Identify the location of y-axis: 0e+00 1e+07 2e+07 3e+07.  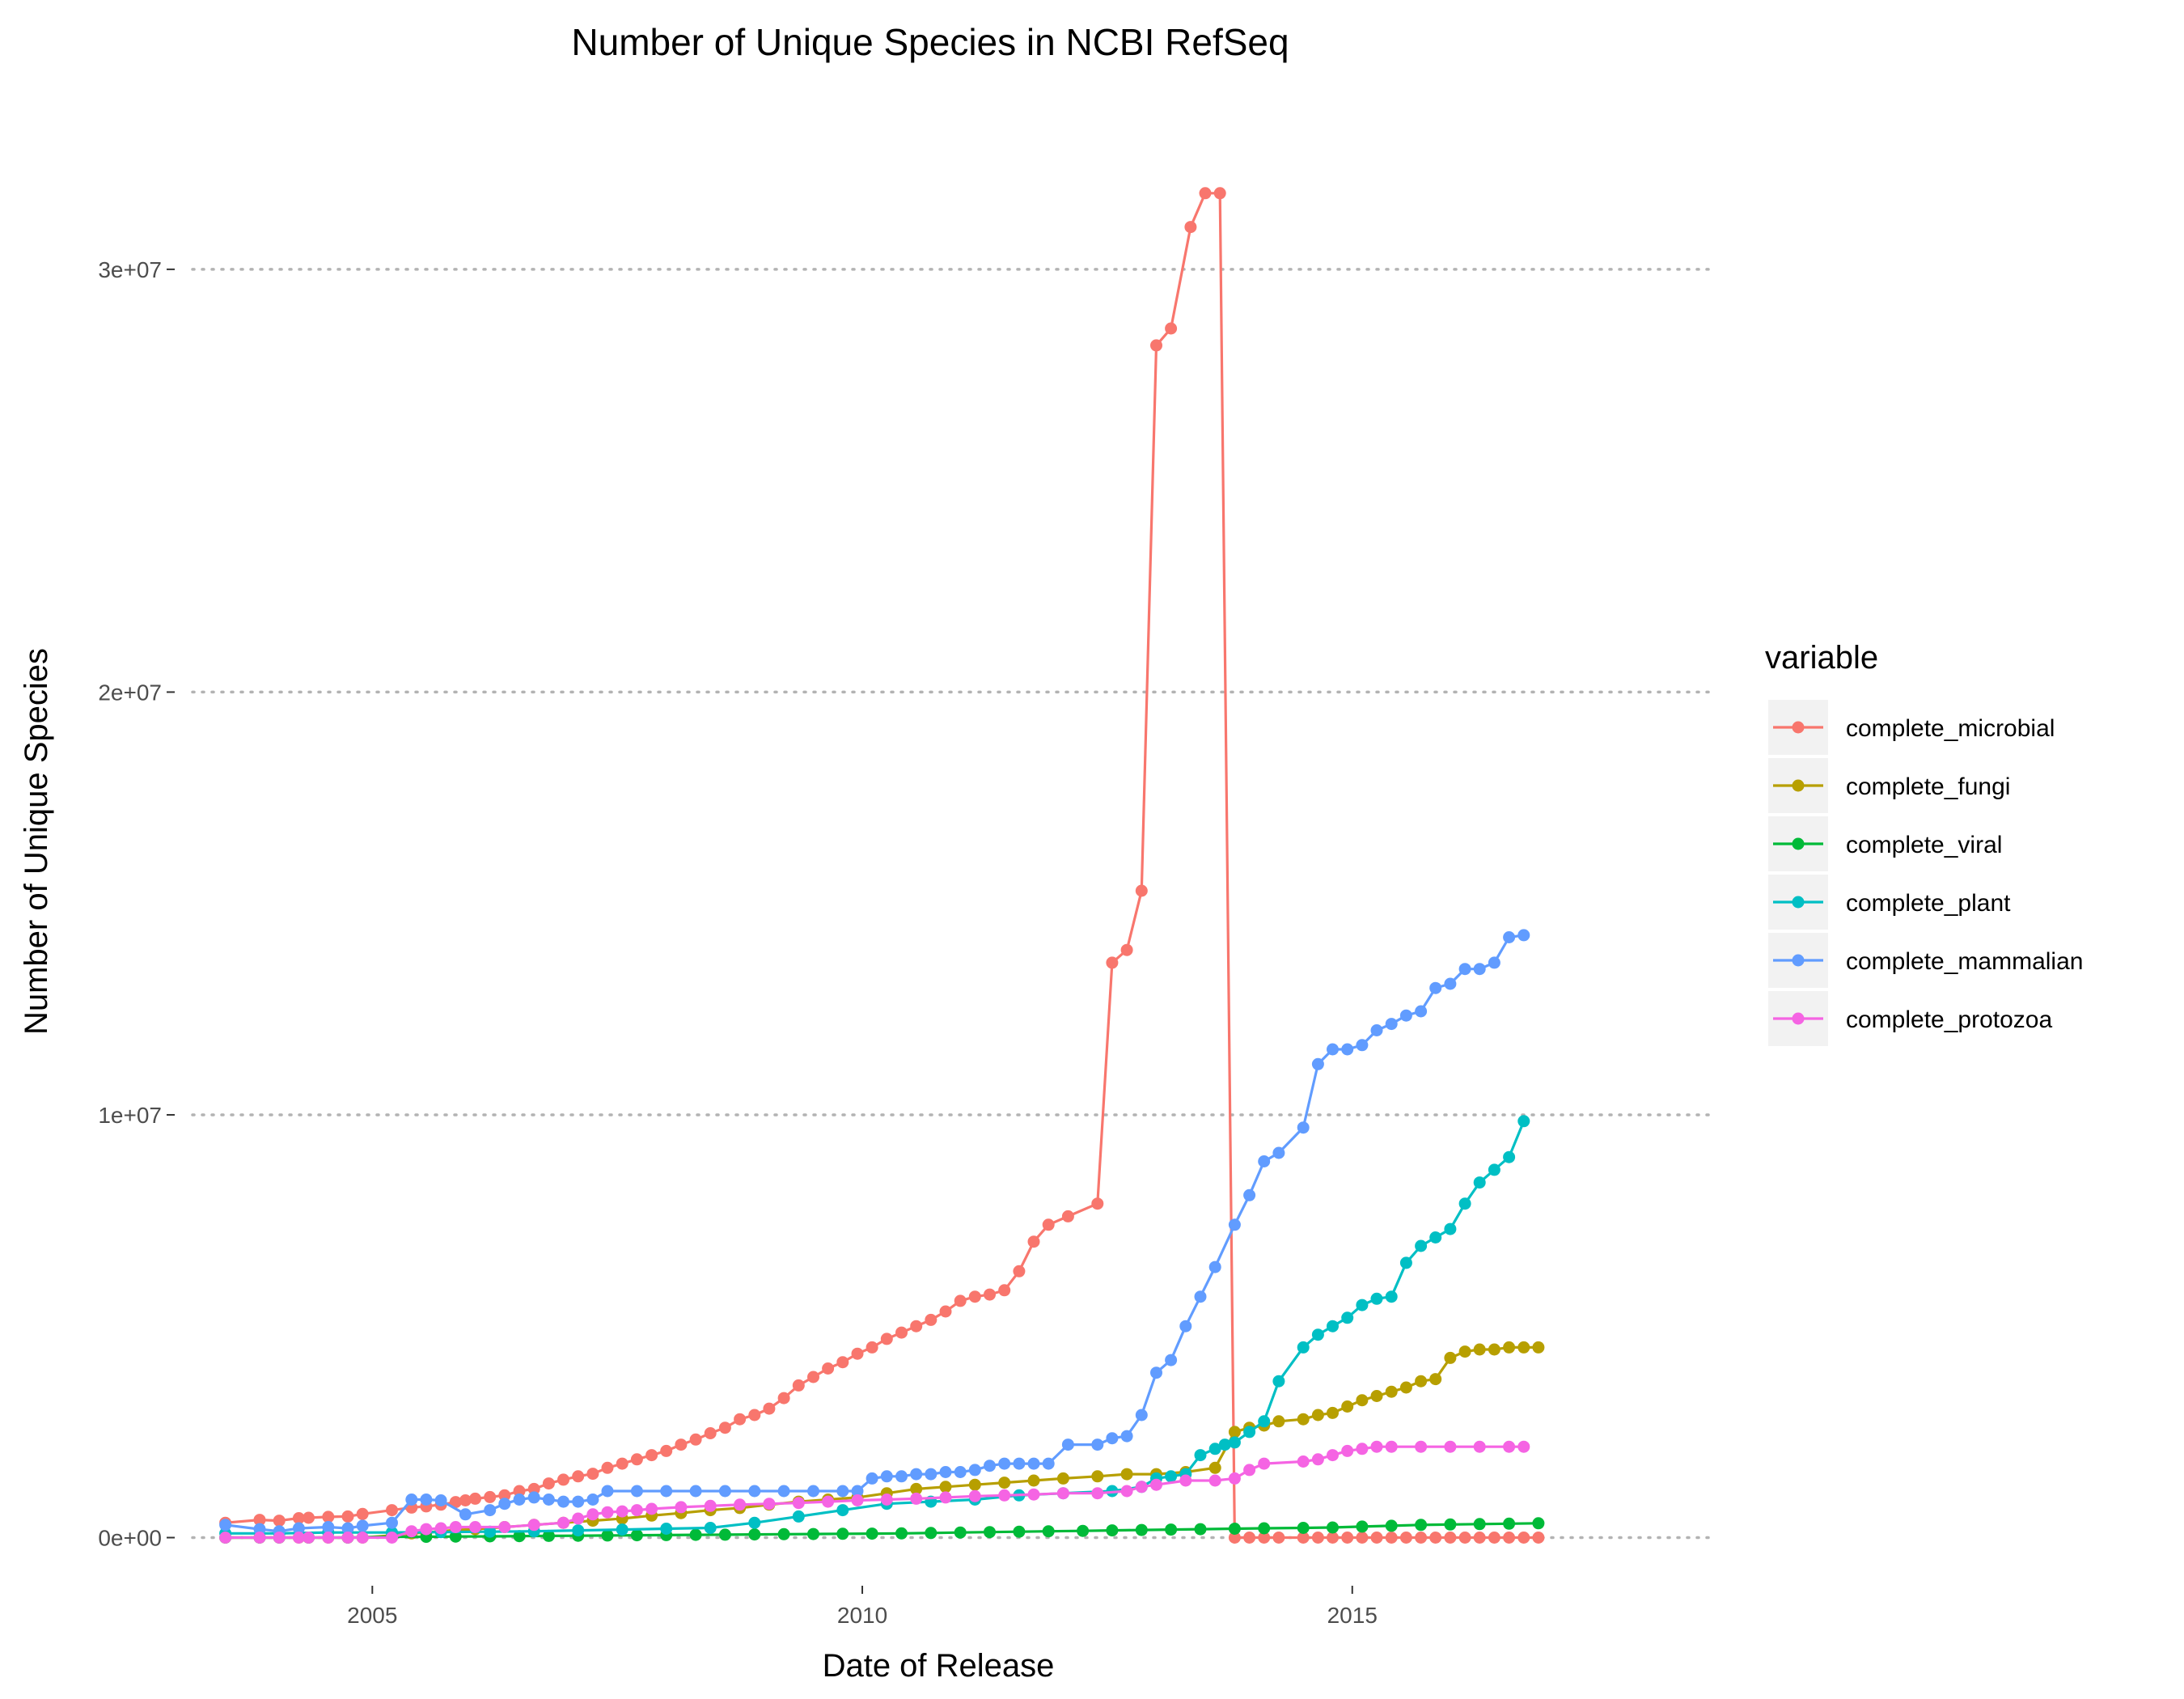
(136, 904).